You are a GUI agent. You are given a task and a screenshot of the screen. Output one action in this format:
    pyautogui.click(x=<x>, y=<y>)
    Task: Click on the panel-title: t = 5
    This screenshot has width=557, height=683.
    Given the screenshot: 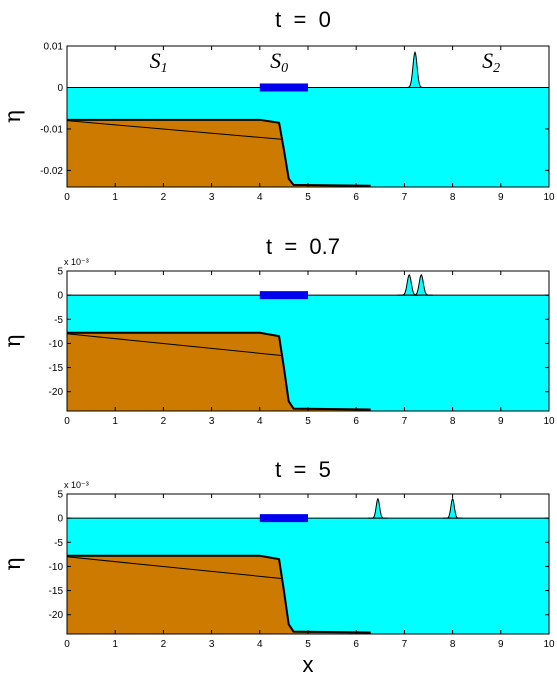 What is the action you would take?
    pyautogui.click(x=303, y=469)
    